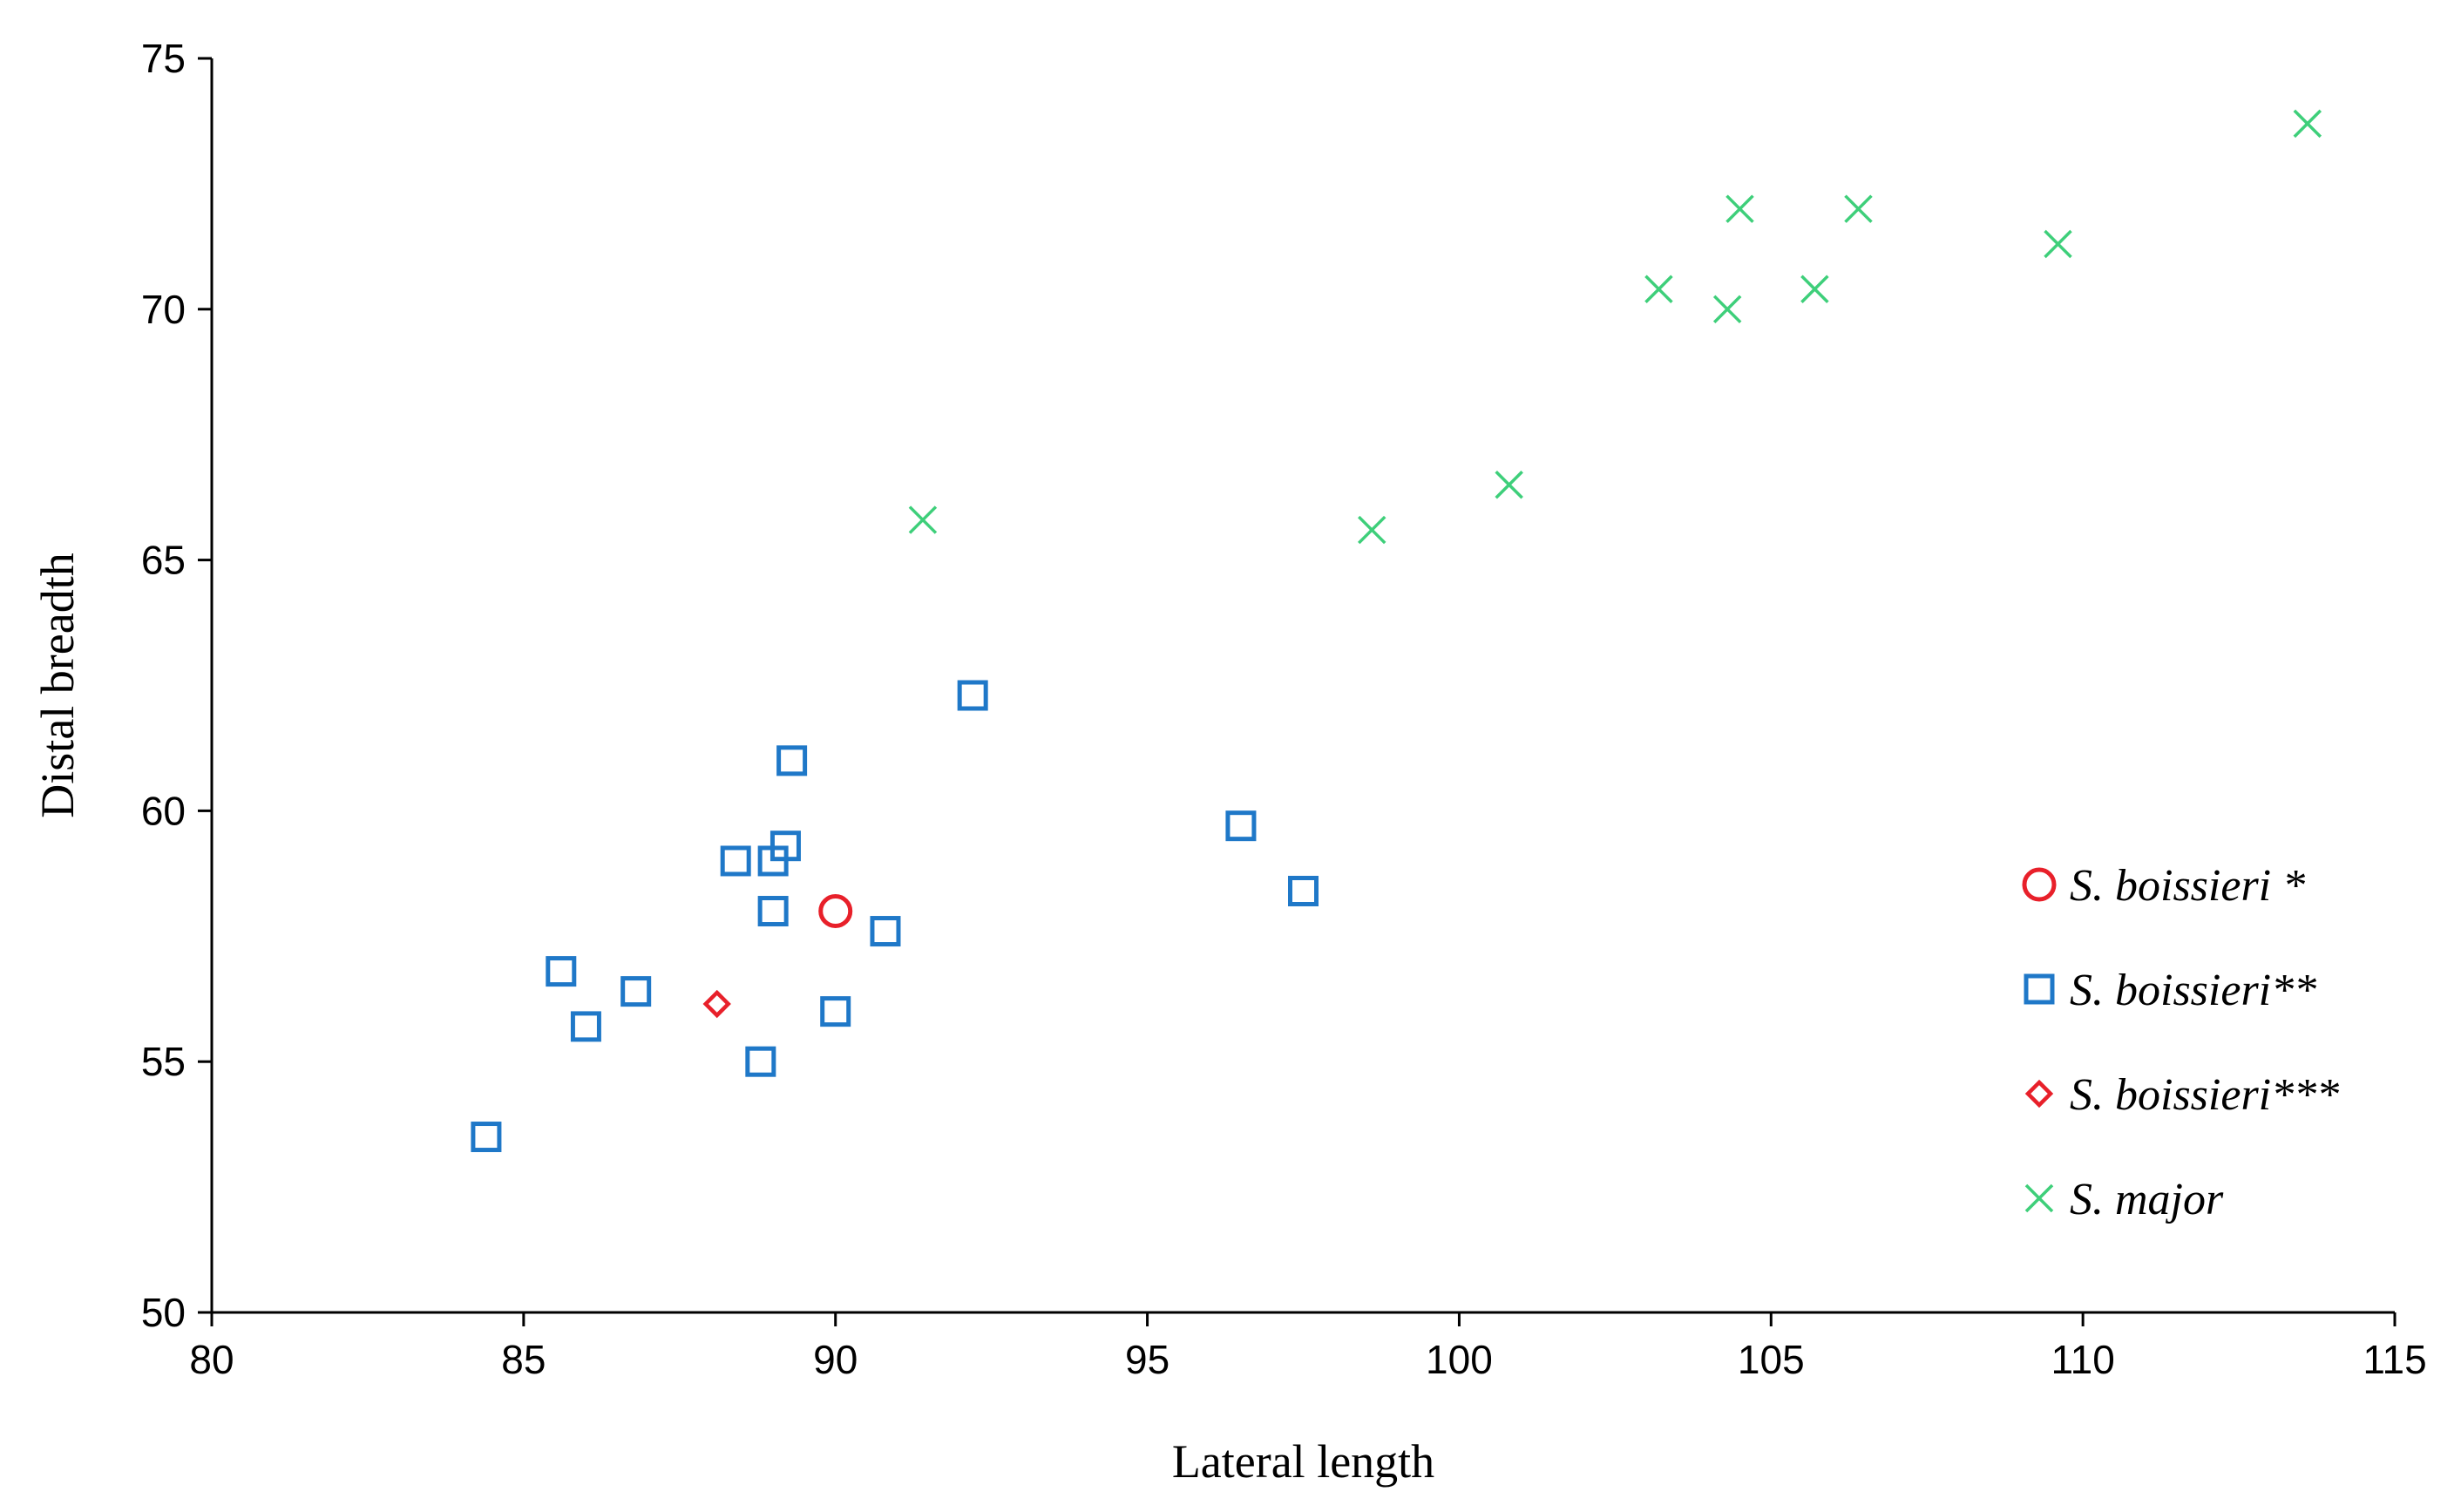  What do you see at coordinates (1147, 1359) in the screenshot?
I see `x-tick-label-3: 95` at bounding box center [1147, 1359].